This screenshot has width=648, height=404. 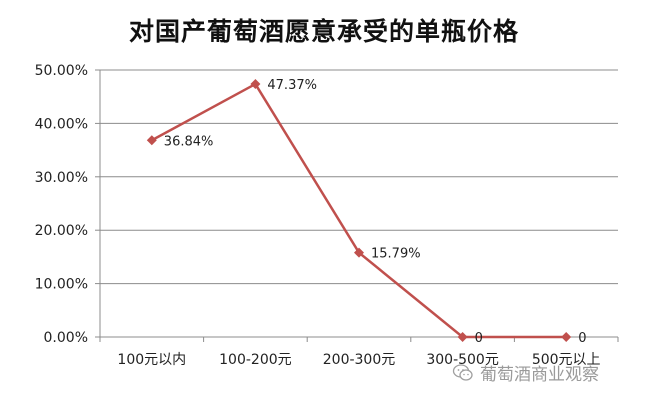 What do you see at coordinates (292, 85) in the screenshot?
I see `data-label: 47.37%` at bounding box center [292, 85].